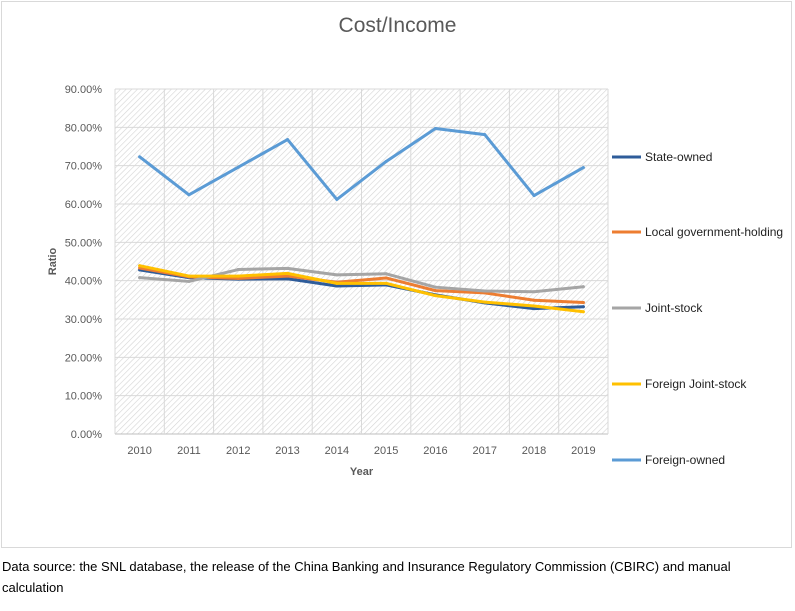 The height and width of the screenshot is (611, 795). I want to click on legend-item: State-owned, so click(662, 157).